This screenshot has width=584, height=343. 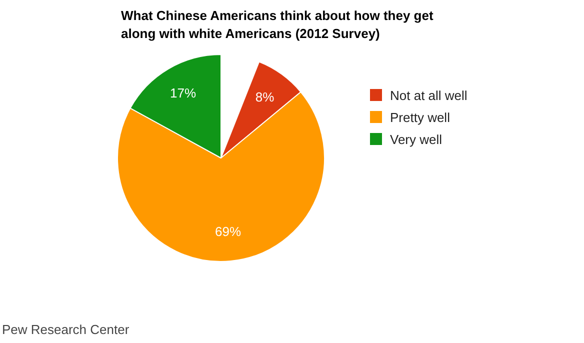 What do you see at coordinates (183, 92) in the screenshot?
I see `data-label: 17%` at bounding box center [183, 92].